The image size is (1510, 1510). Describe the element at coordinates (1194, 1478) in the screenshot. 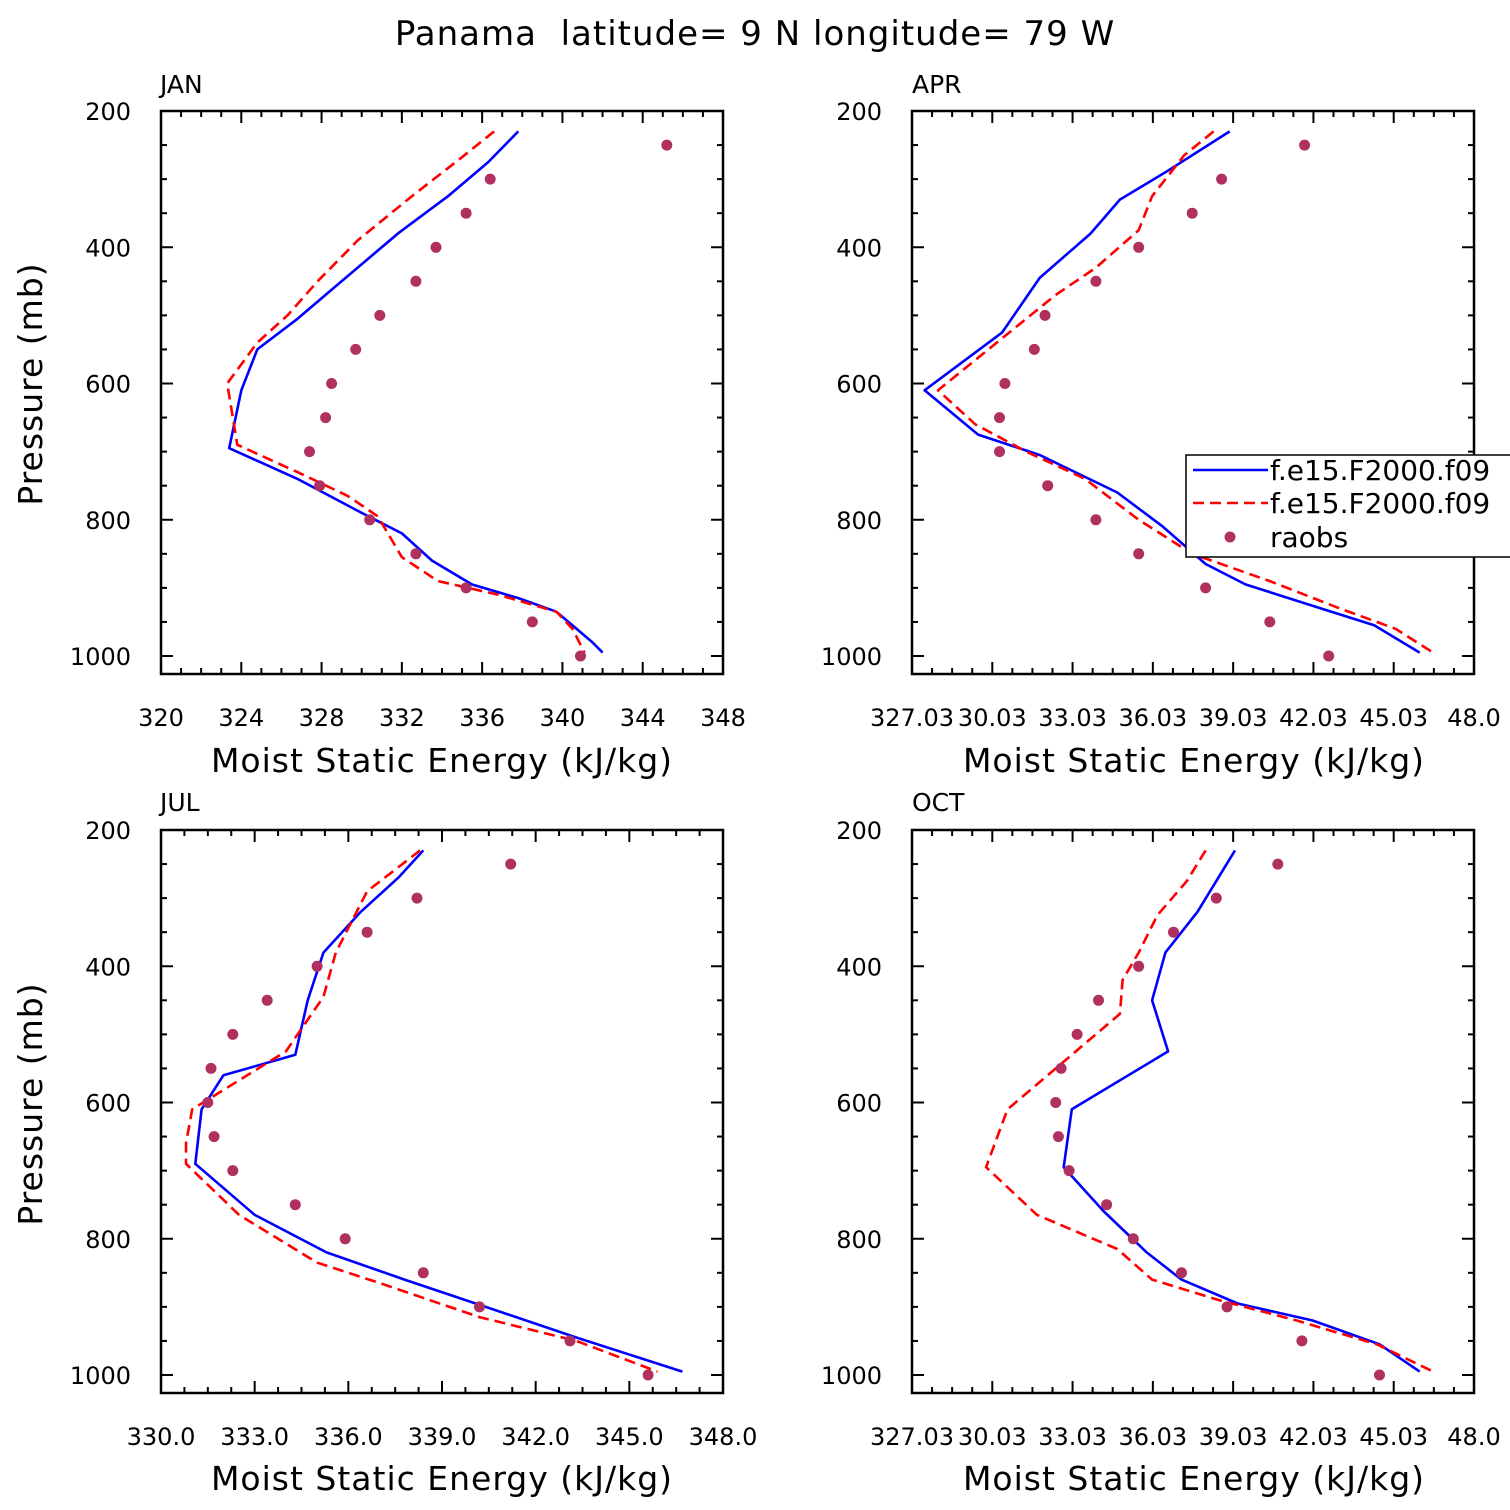

I see `xlabel-oct: Moist Static Energy (kJ/kg)` at that location.